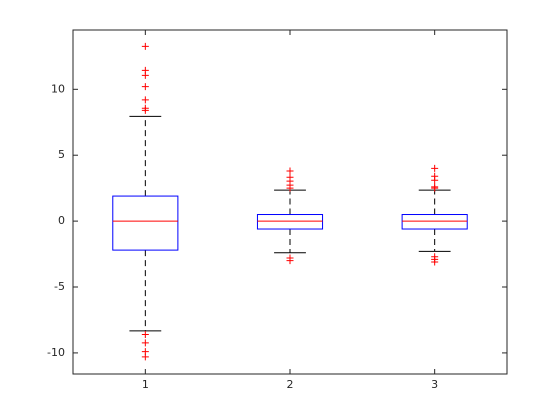  Describe the element at coordinates (59, 286) in the screenshot. I see `y-tick-label: -5` at that location.